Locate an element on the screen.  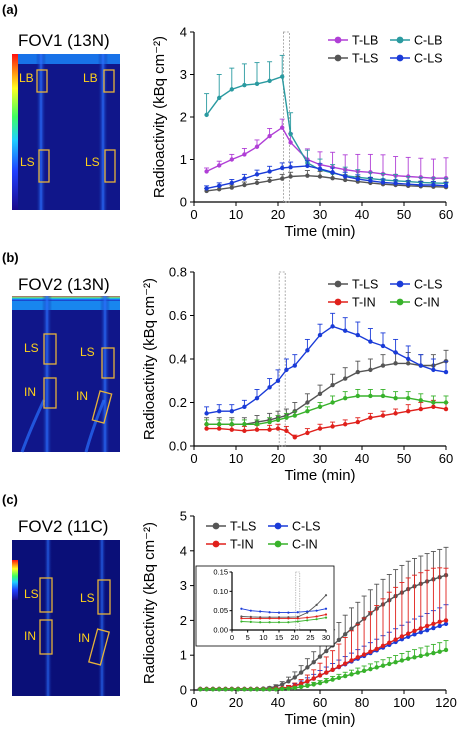
panel-label-c: (c) is located at coordinates (10, 499).